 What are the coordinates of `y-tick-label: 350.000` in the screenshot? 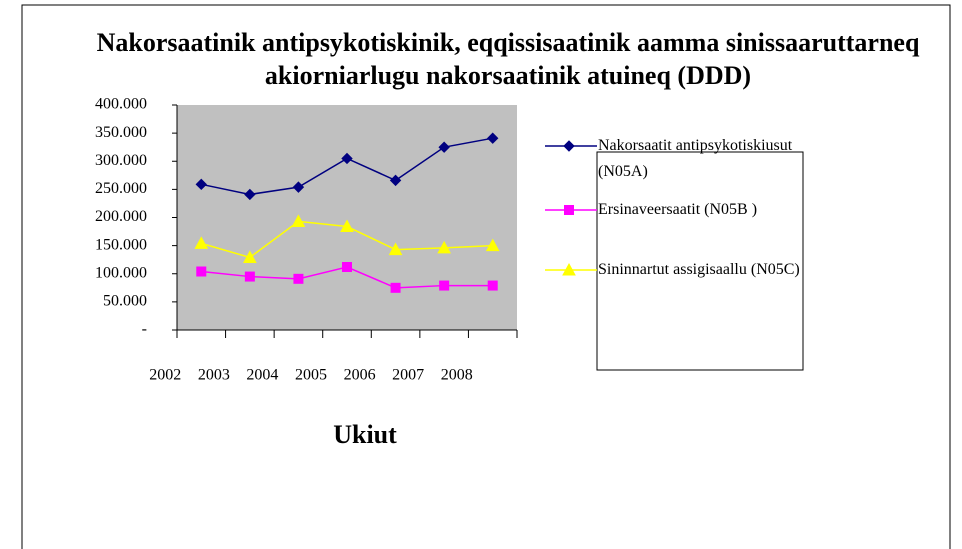 It's located at (121, 132).